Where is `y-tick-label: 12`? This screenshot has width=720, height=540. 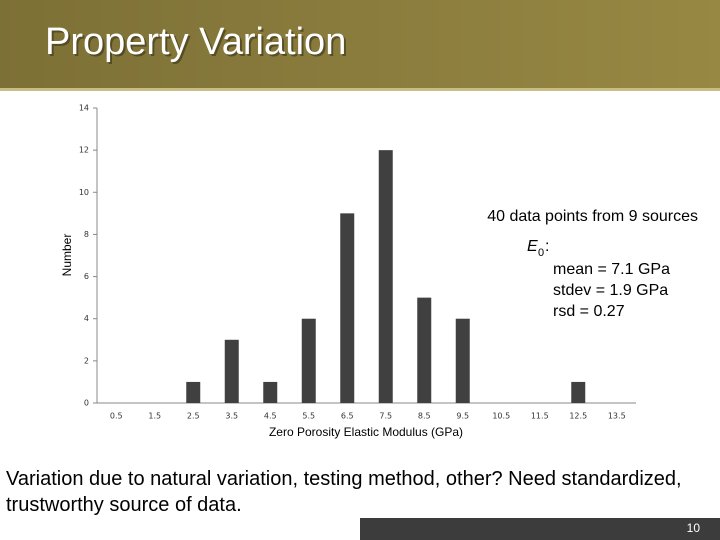 y-tick-label: 12 is located at coordinates (84, 150).